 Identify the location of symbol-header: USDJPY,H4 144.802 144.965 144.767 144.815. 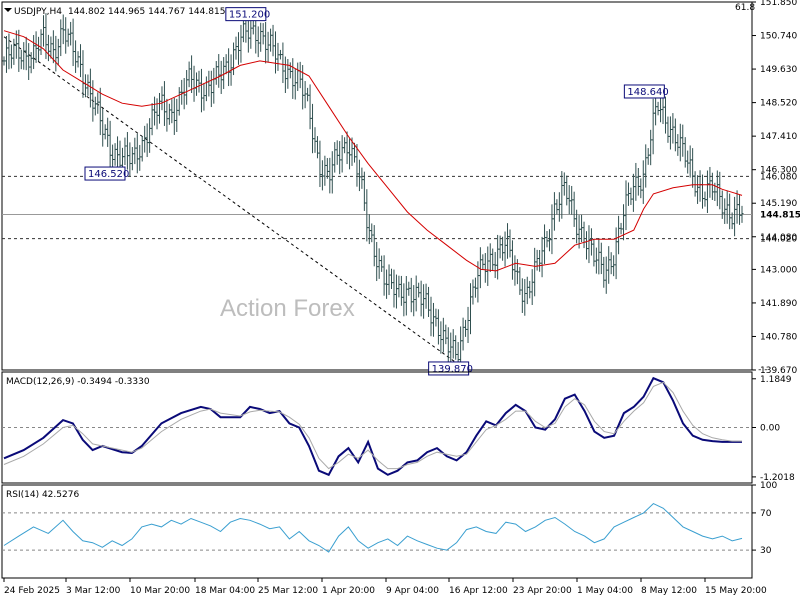
(119, 12).